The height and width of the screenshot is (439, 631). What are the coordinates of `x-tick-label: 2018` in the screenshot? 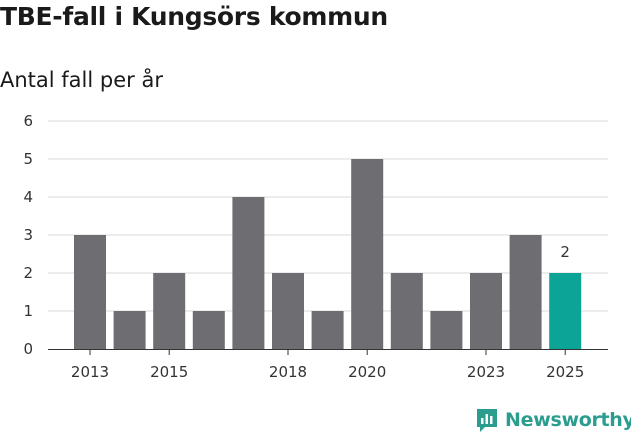 It's located at (288, 372).